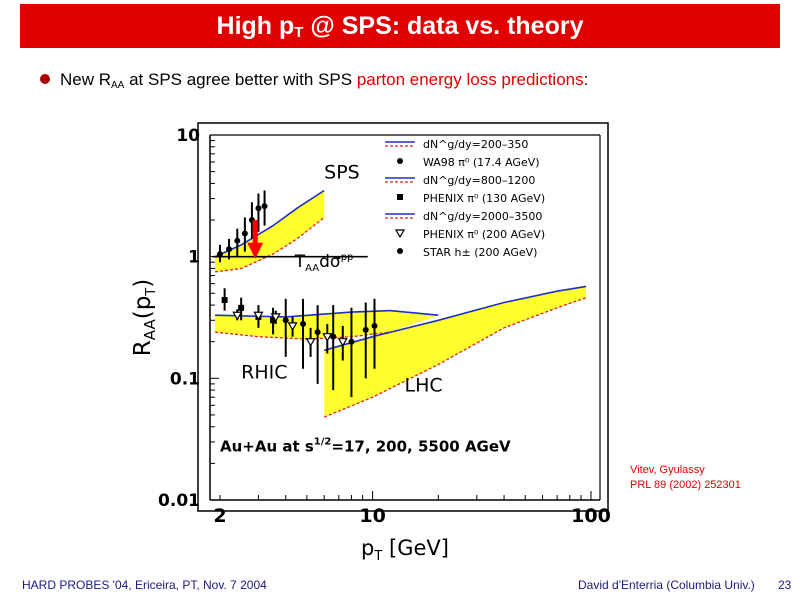 The width and height of the screenshot is (800, 600). I want to click on credit-authors: Vitev, Gyulassy, so click(667, 470).